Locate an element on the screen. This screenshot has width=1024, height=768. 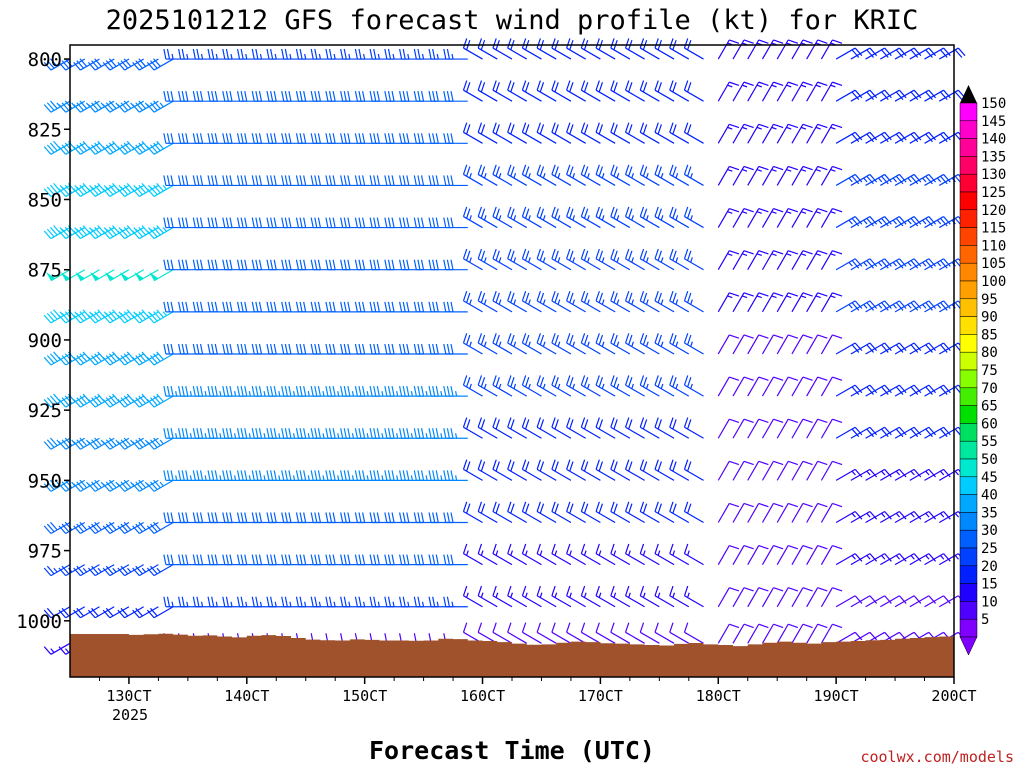
colorbar-label: 125 is located at coordinates (993, 193).